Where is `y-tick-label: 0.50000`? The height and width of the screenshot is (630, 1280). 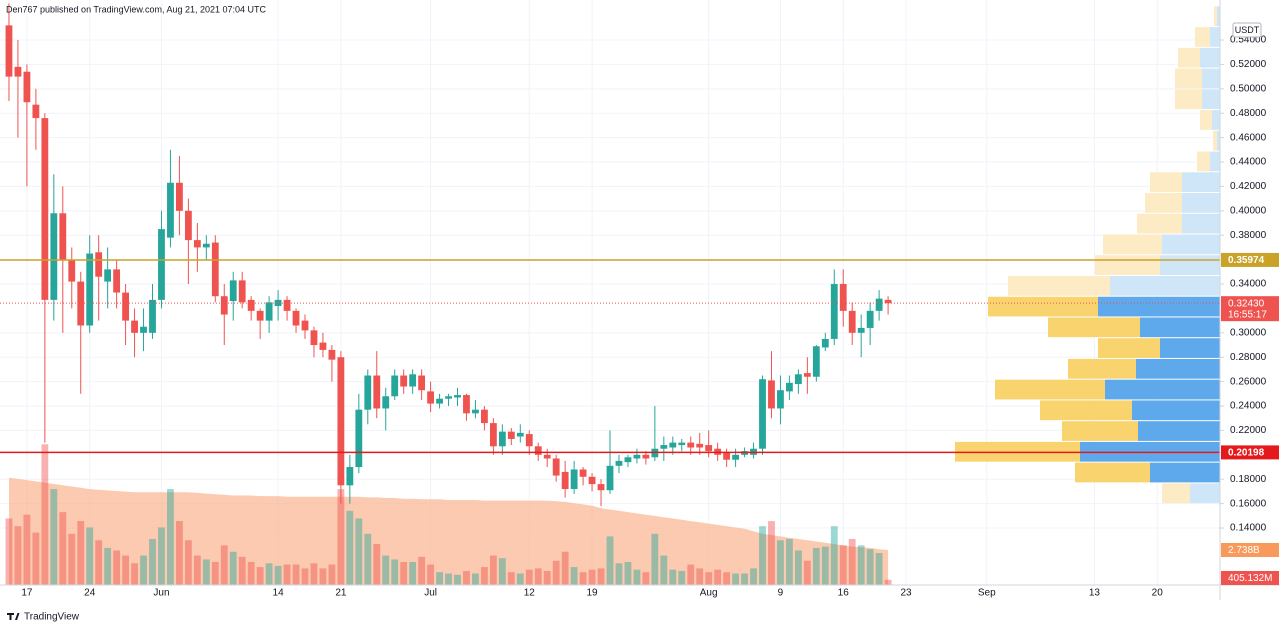 y-tick-label: 0.50000 is located at coordinates (1248, 88).